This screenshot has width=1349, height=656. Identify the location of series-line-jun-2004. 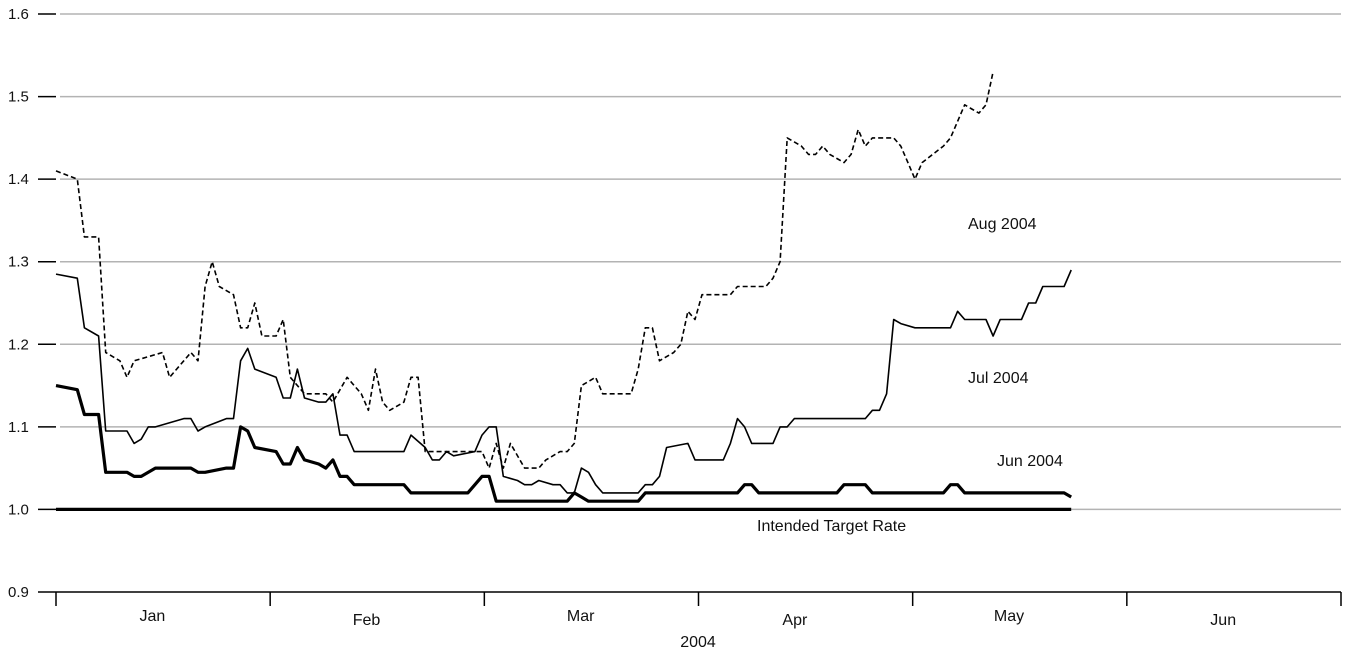
(564, 443).